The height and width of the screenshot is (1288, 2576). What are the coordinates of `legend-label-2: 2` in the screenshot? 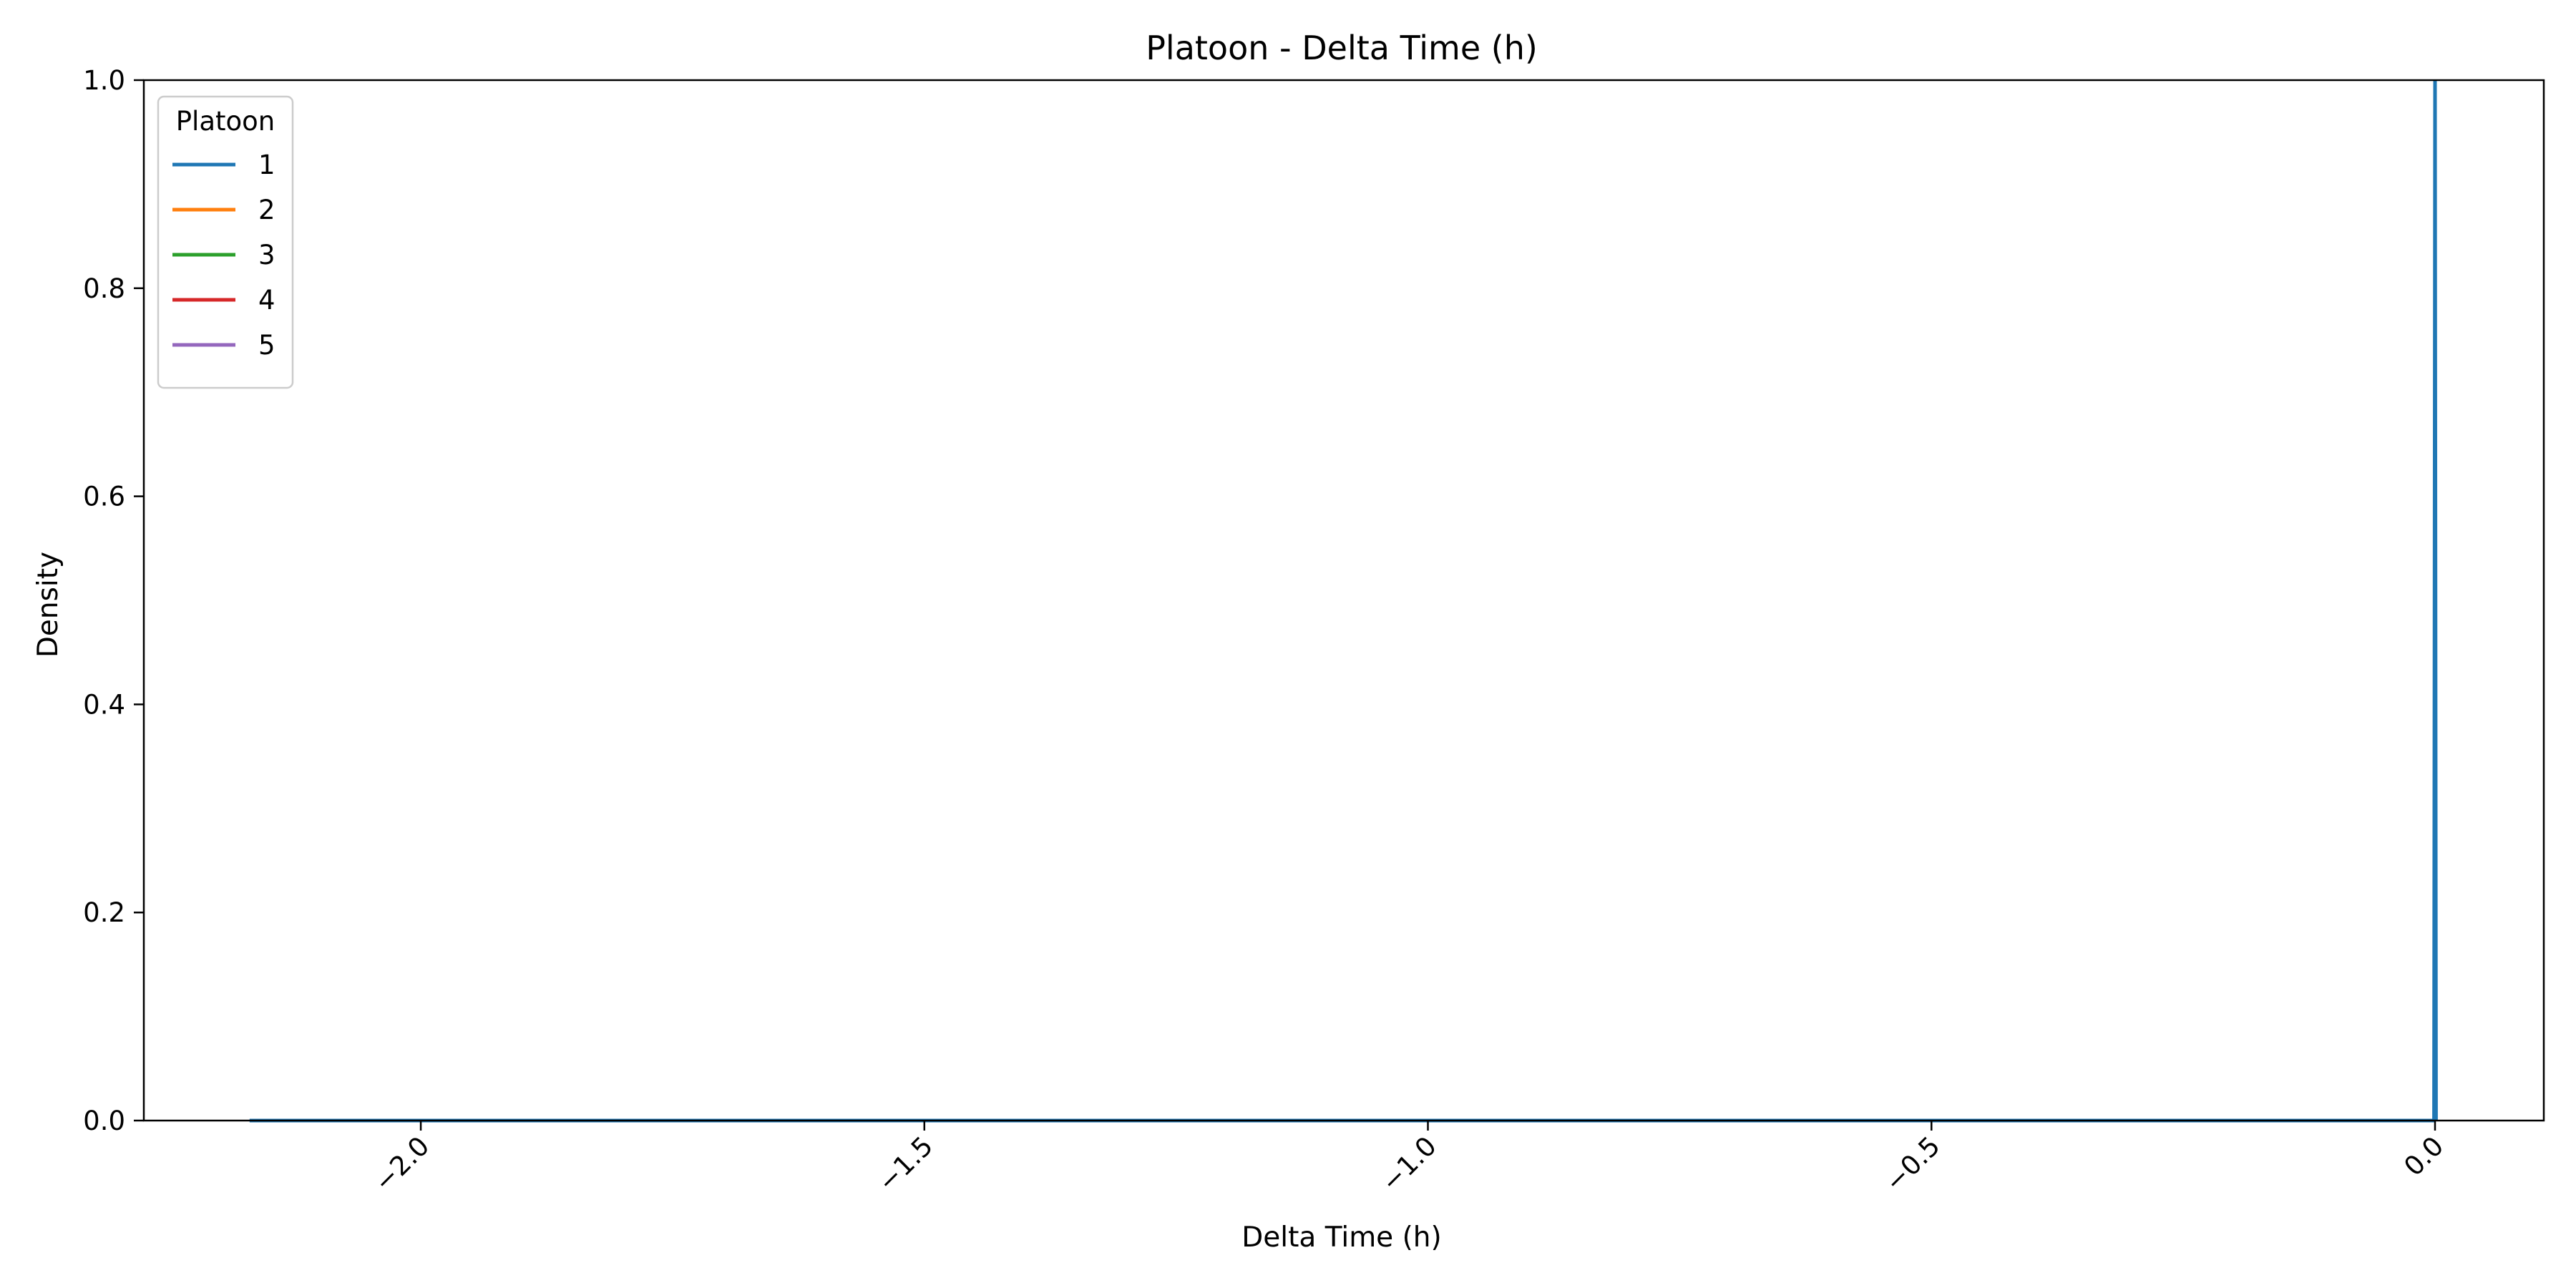 It's located at (266, 210).